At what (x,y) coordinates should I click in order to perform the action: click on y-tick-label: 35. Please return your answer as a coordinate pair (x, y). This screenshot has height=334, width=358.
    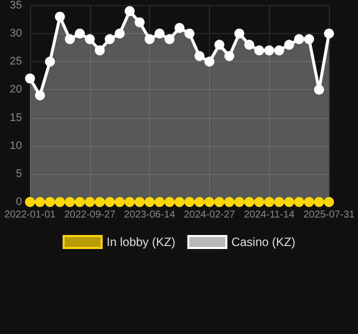
    Looking at the image, I should click on (16, 6).